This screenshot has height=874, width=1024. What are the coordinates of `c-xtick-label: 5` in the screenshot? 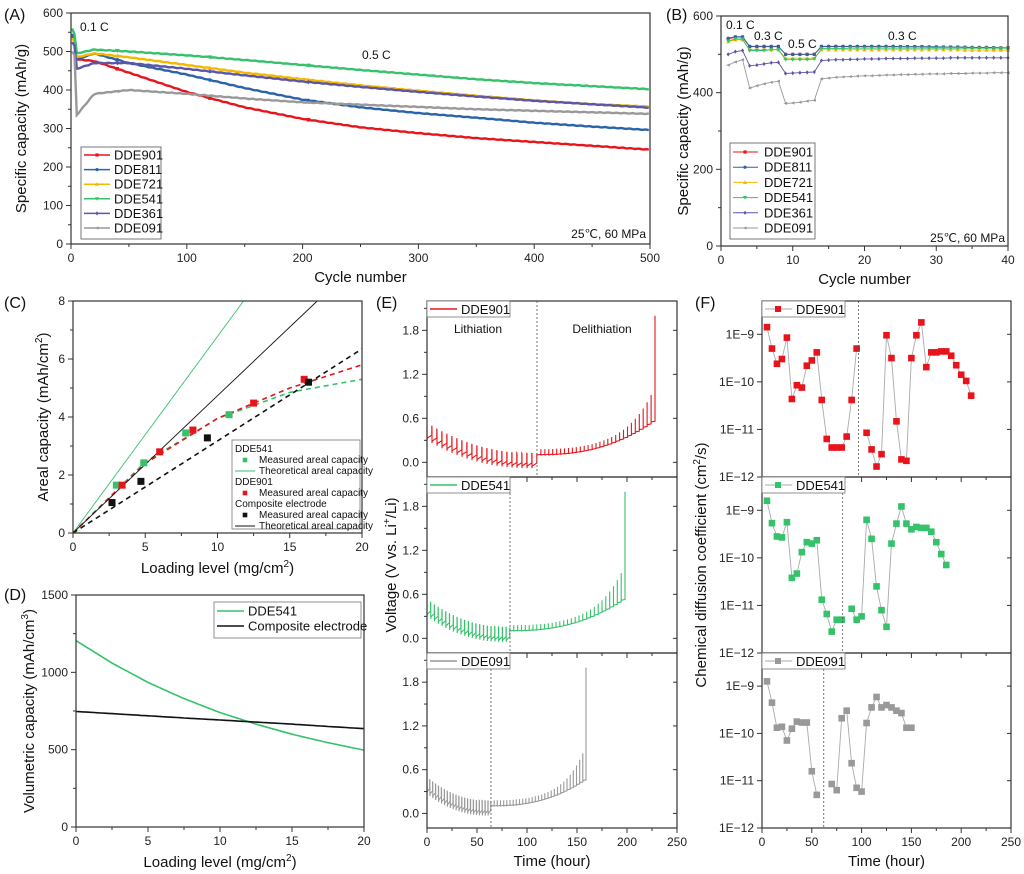 It's located at (145, 547).